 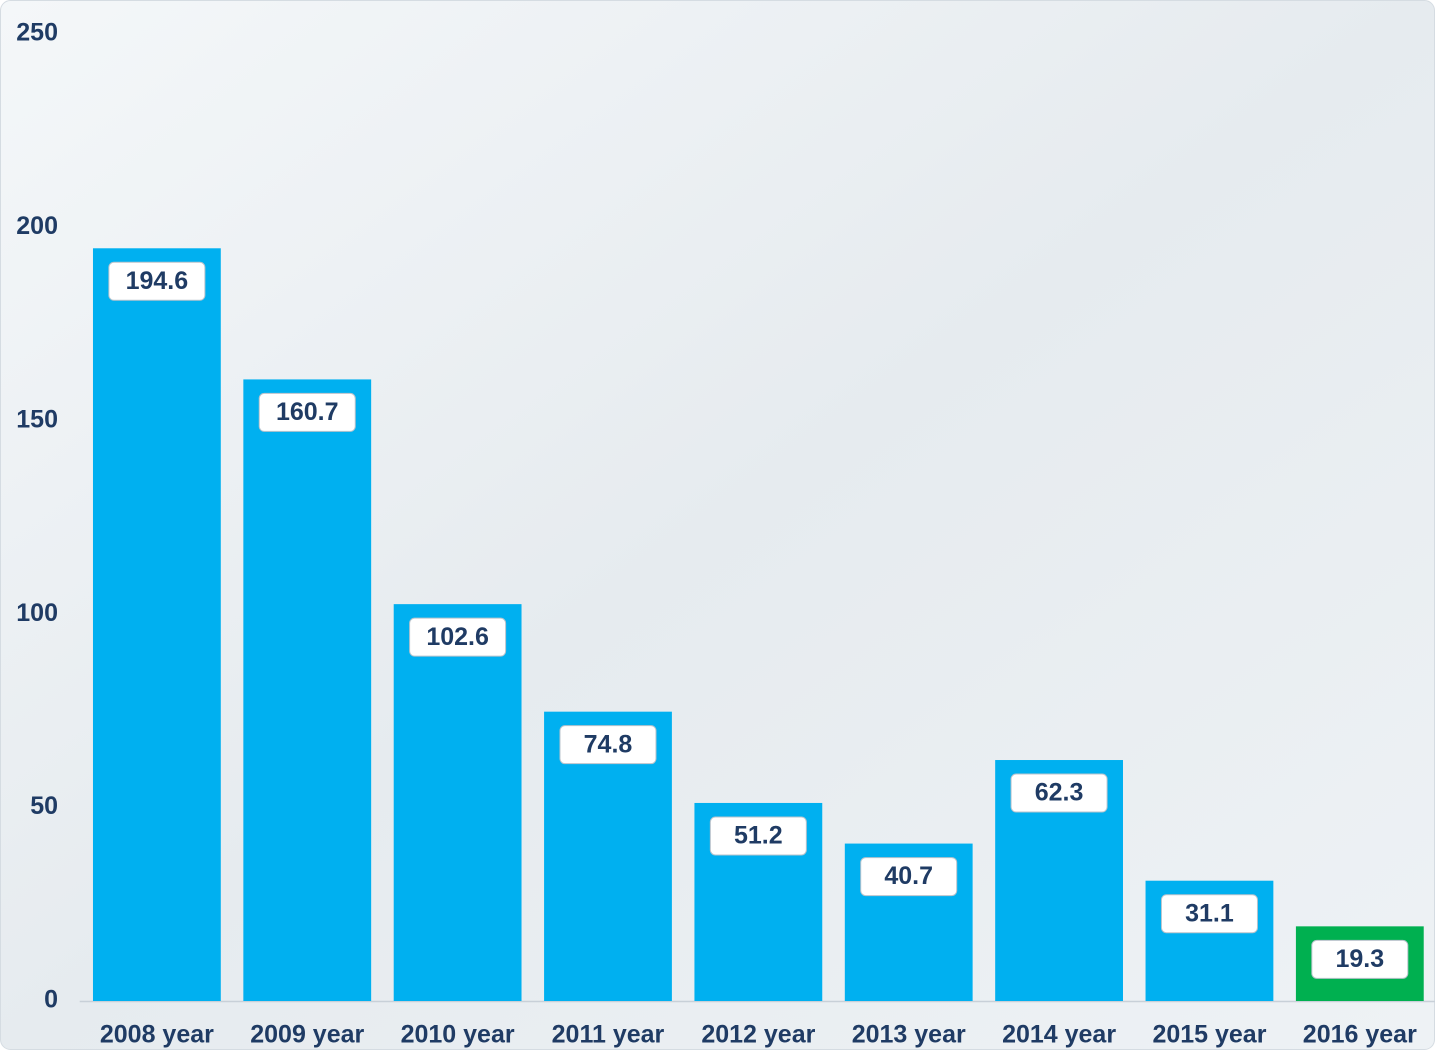 I want to click on x-tick-label: 2014 year, so click(x=1059, y=1035).